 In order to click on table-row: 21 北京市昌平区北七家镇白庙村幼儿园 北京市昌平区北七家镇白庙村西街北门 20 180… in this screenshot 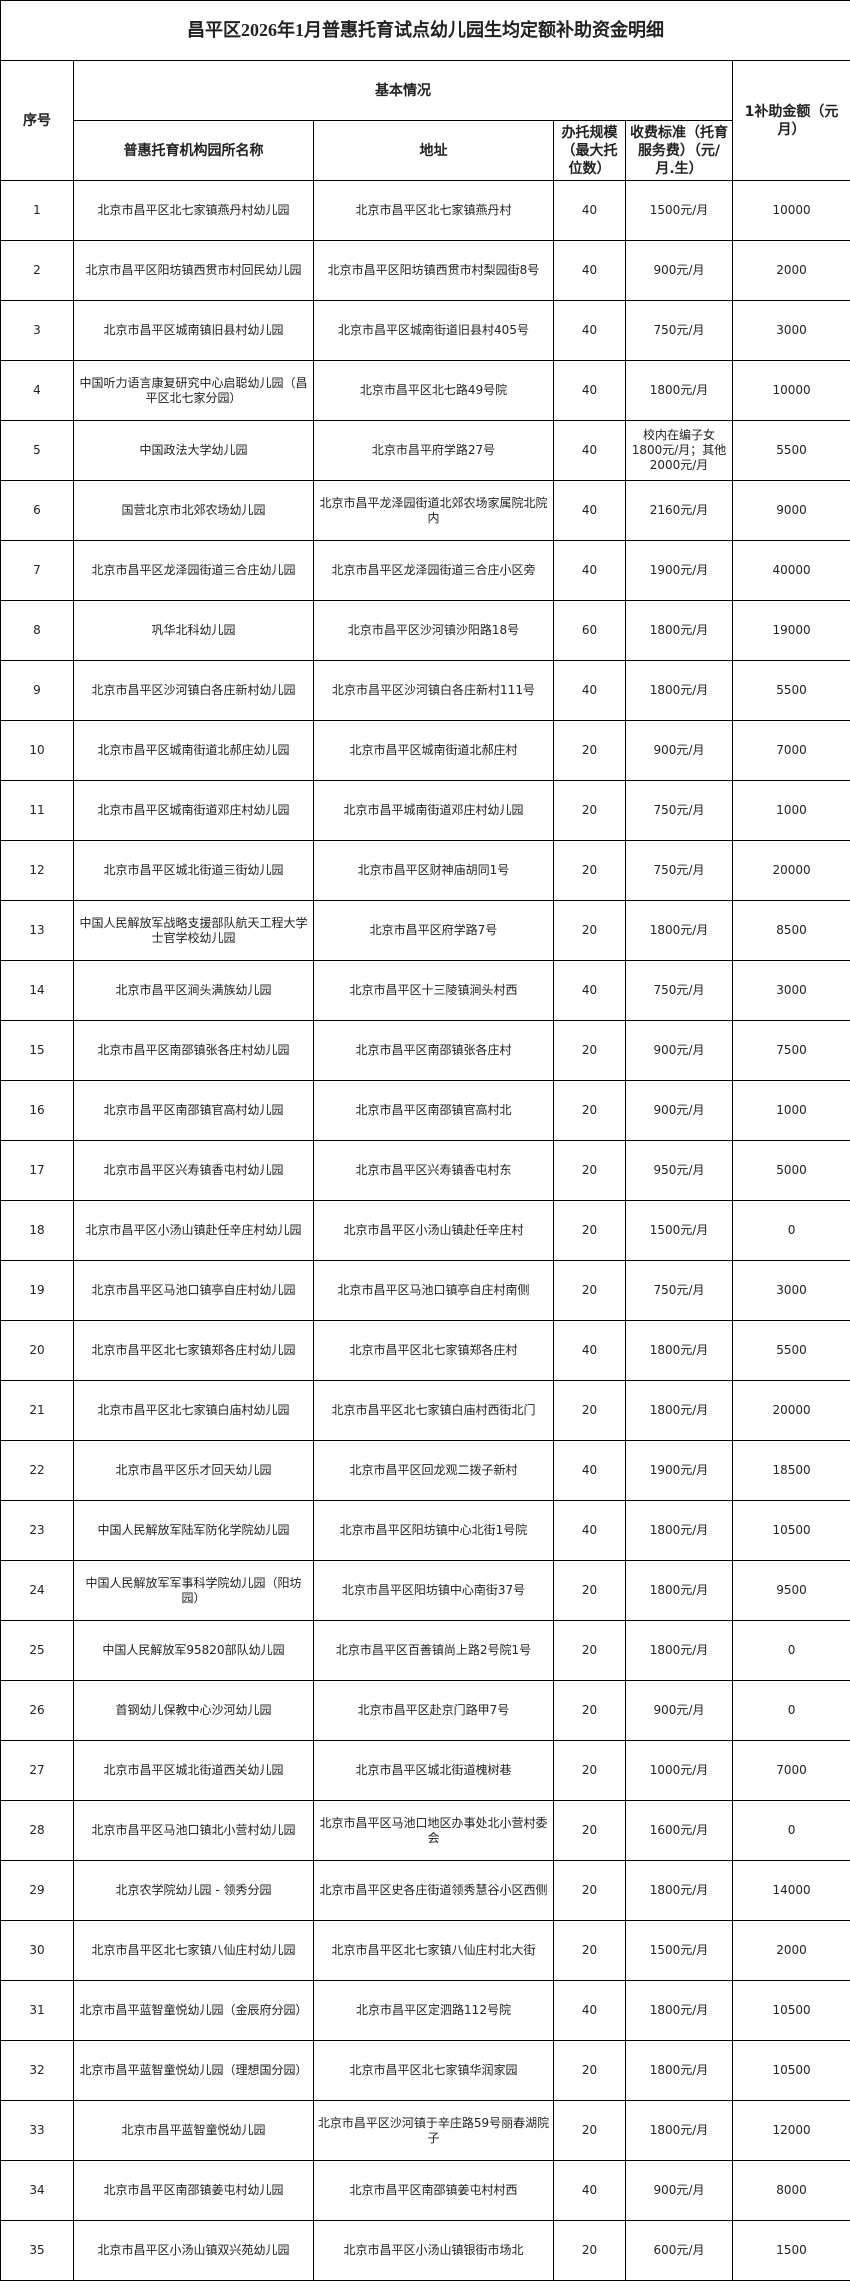, I will do `click(425, 1410)`.